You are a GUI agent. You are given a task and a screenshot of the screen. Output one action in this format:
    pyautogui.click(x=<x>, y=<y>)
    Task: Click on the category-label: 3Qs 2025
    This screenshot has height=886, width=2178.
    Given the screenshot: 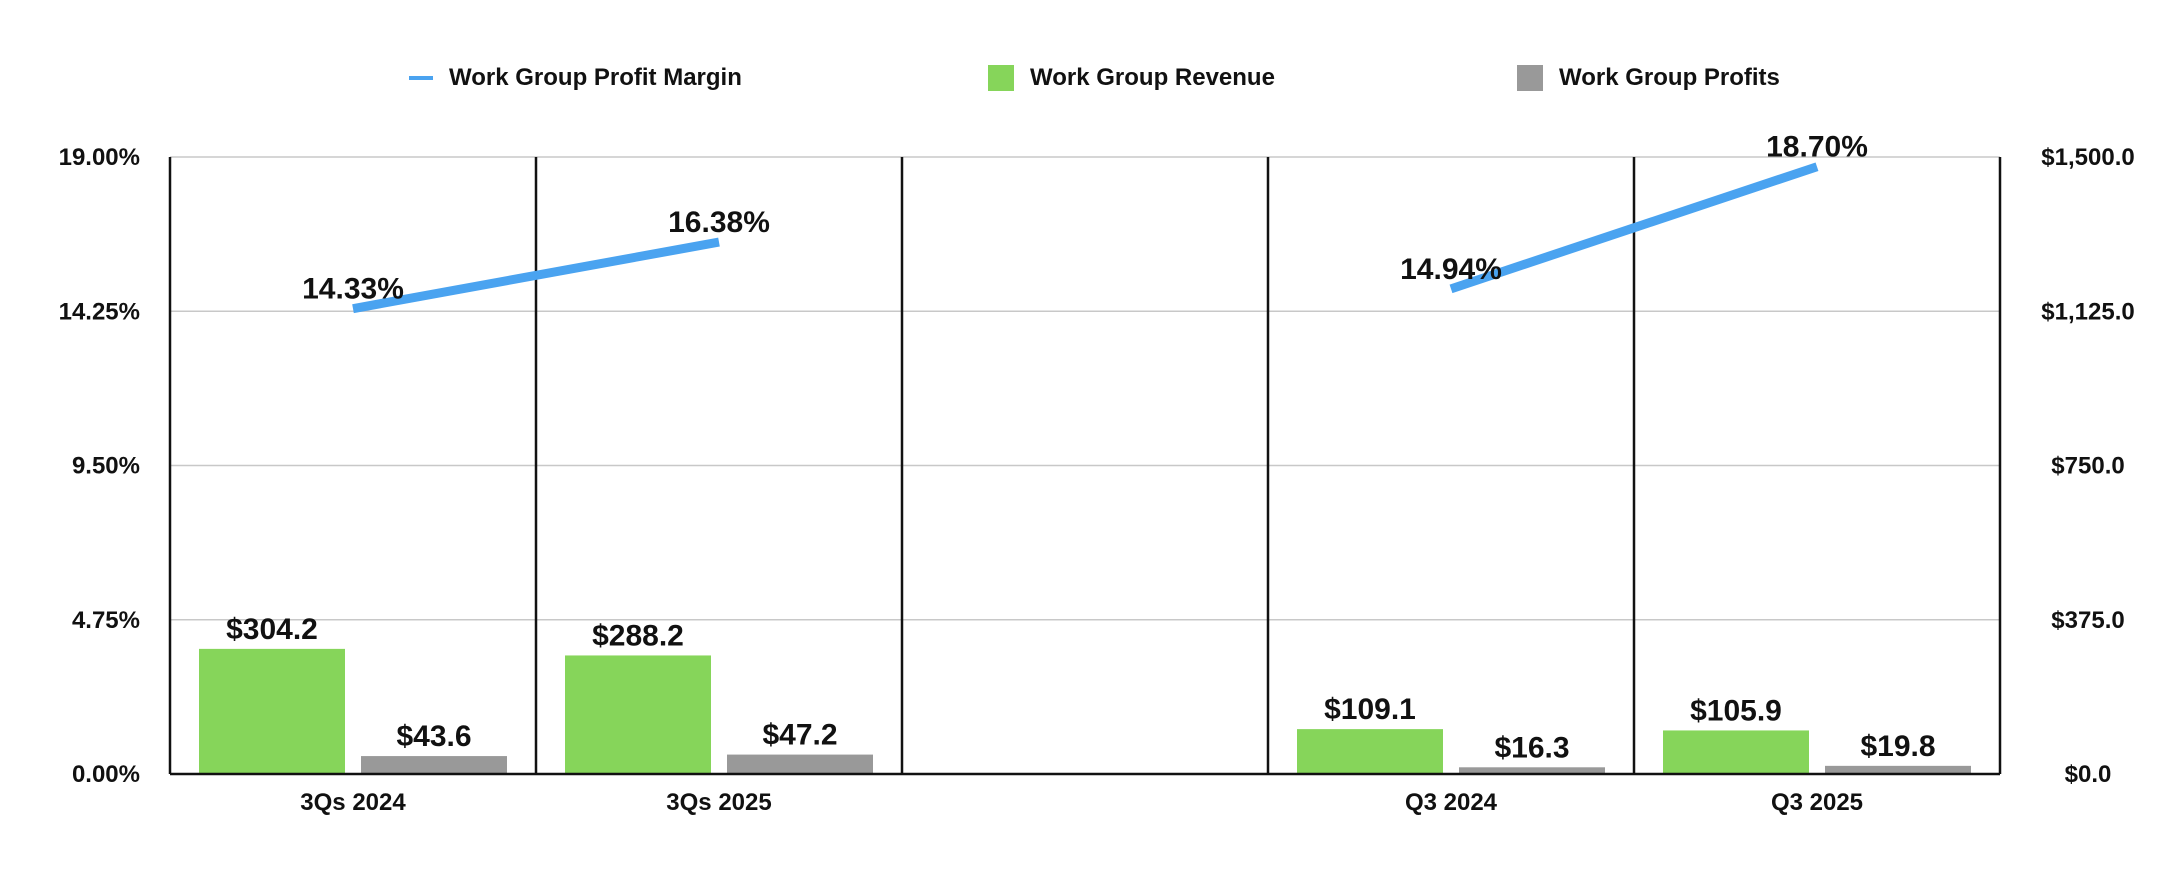 What is the action you would take?
    pyautogui.click(x=718, y=802)
    